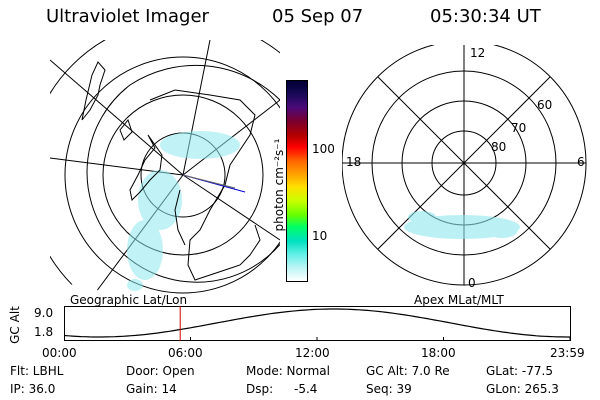 This screenshot has width=600, height=400. Describe the element at coordinates (151, 389) in the screenshot. I see `gain-value: Gain: 14` at that location.